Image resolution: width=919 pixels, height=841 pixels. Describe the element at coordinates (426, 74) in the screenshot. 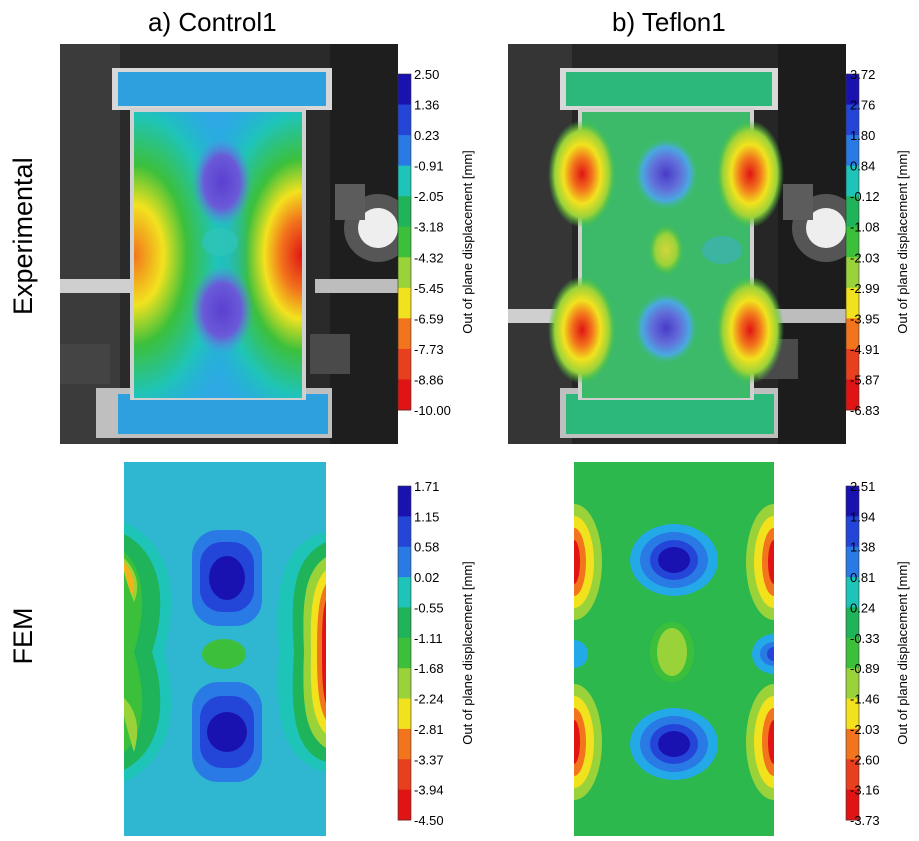

I see `colorbar-tick-label: 2.50` at that location.